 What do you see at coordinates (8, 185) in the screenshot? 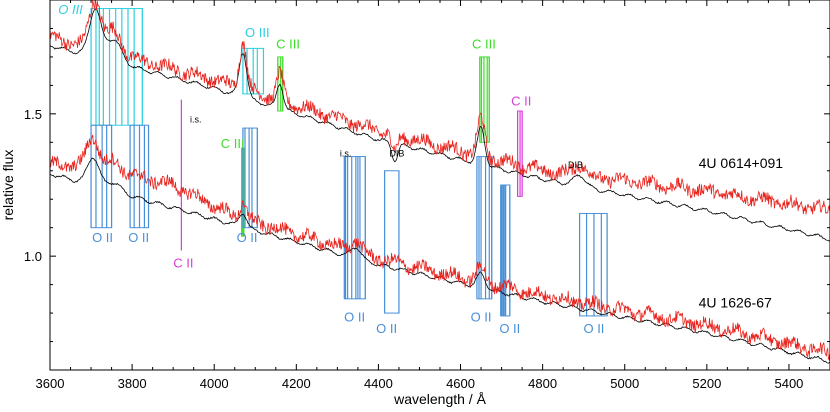
I see `y-axis-label: relative flux` at bounding box center [8, 185].